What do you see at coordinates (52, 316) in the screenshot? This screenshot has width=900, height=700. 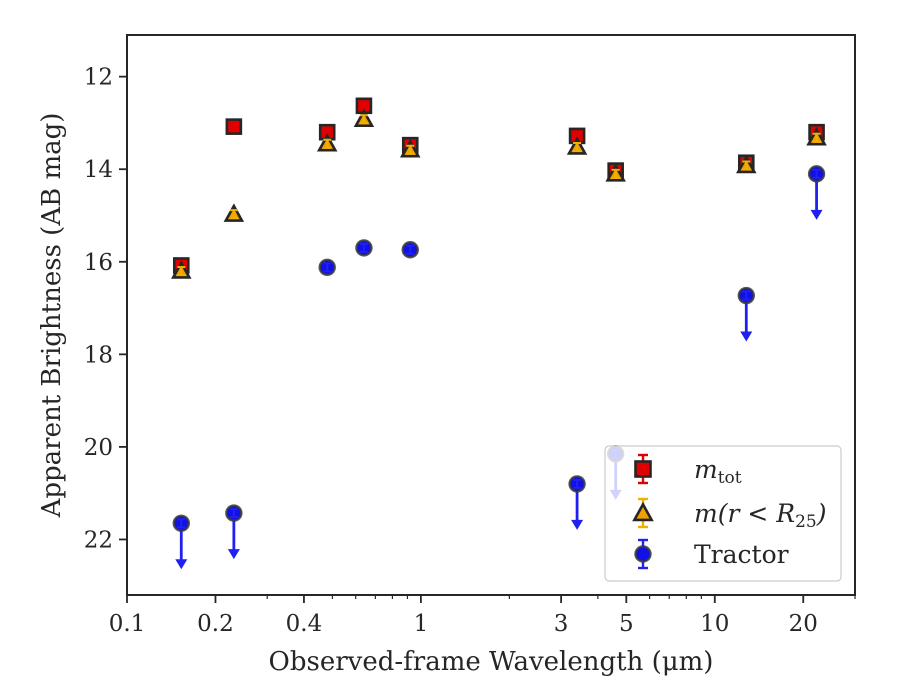 I see `y-axis-label: Apparent Brightness (AB mag)` at bounding box center [52, 316].